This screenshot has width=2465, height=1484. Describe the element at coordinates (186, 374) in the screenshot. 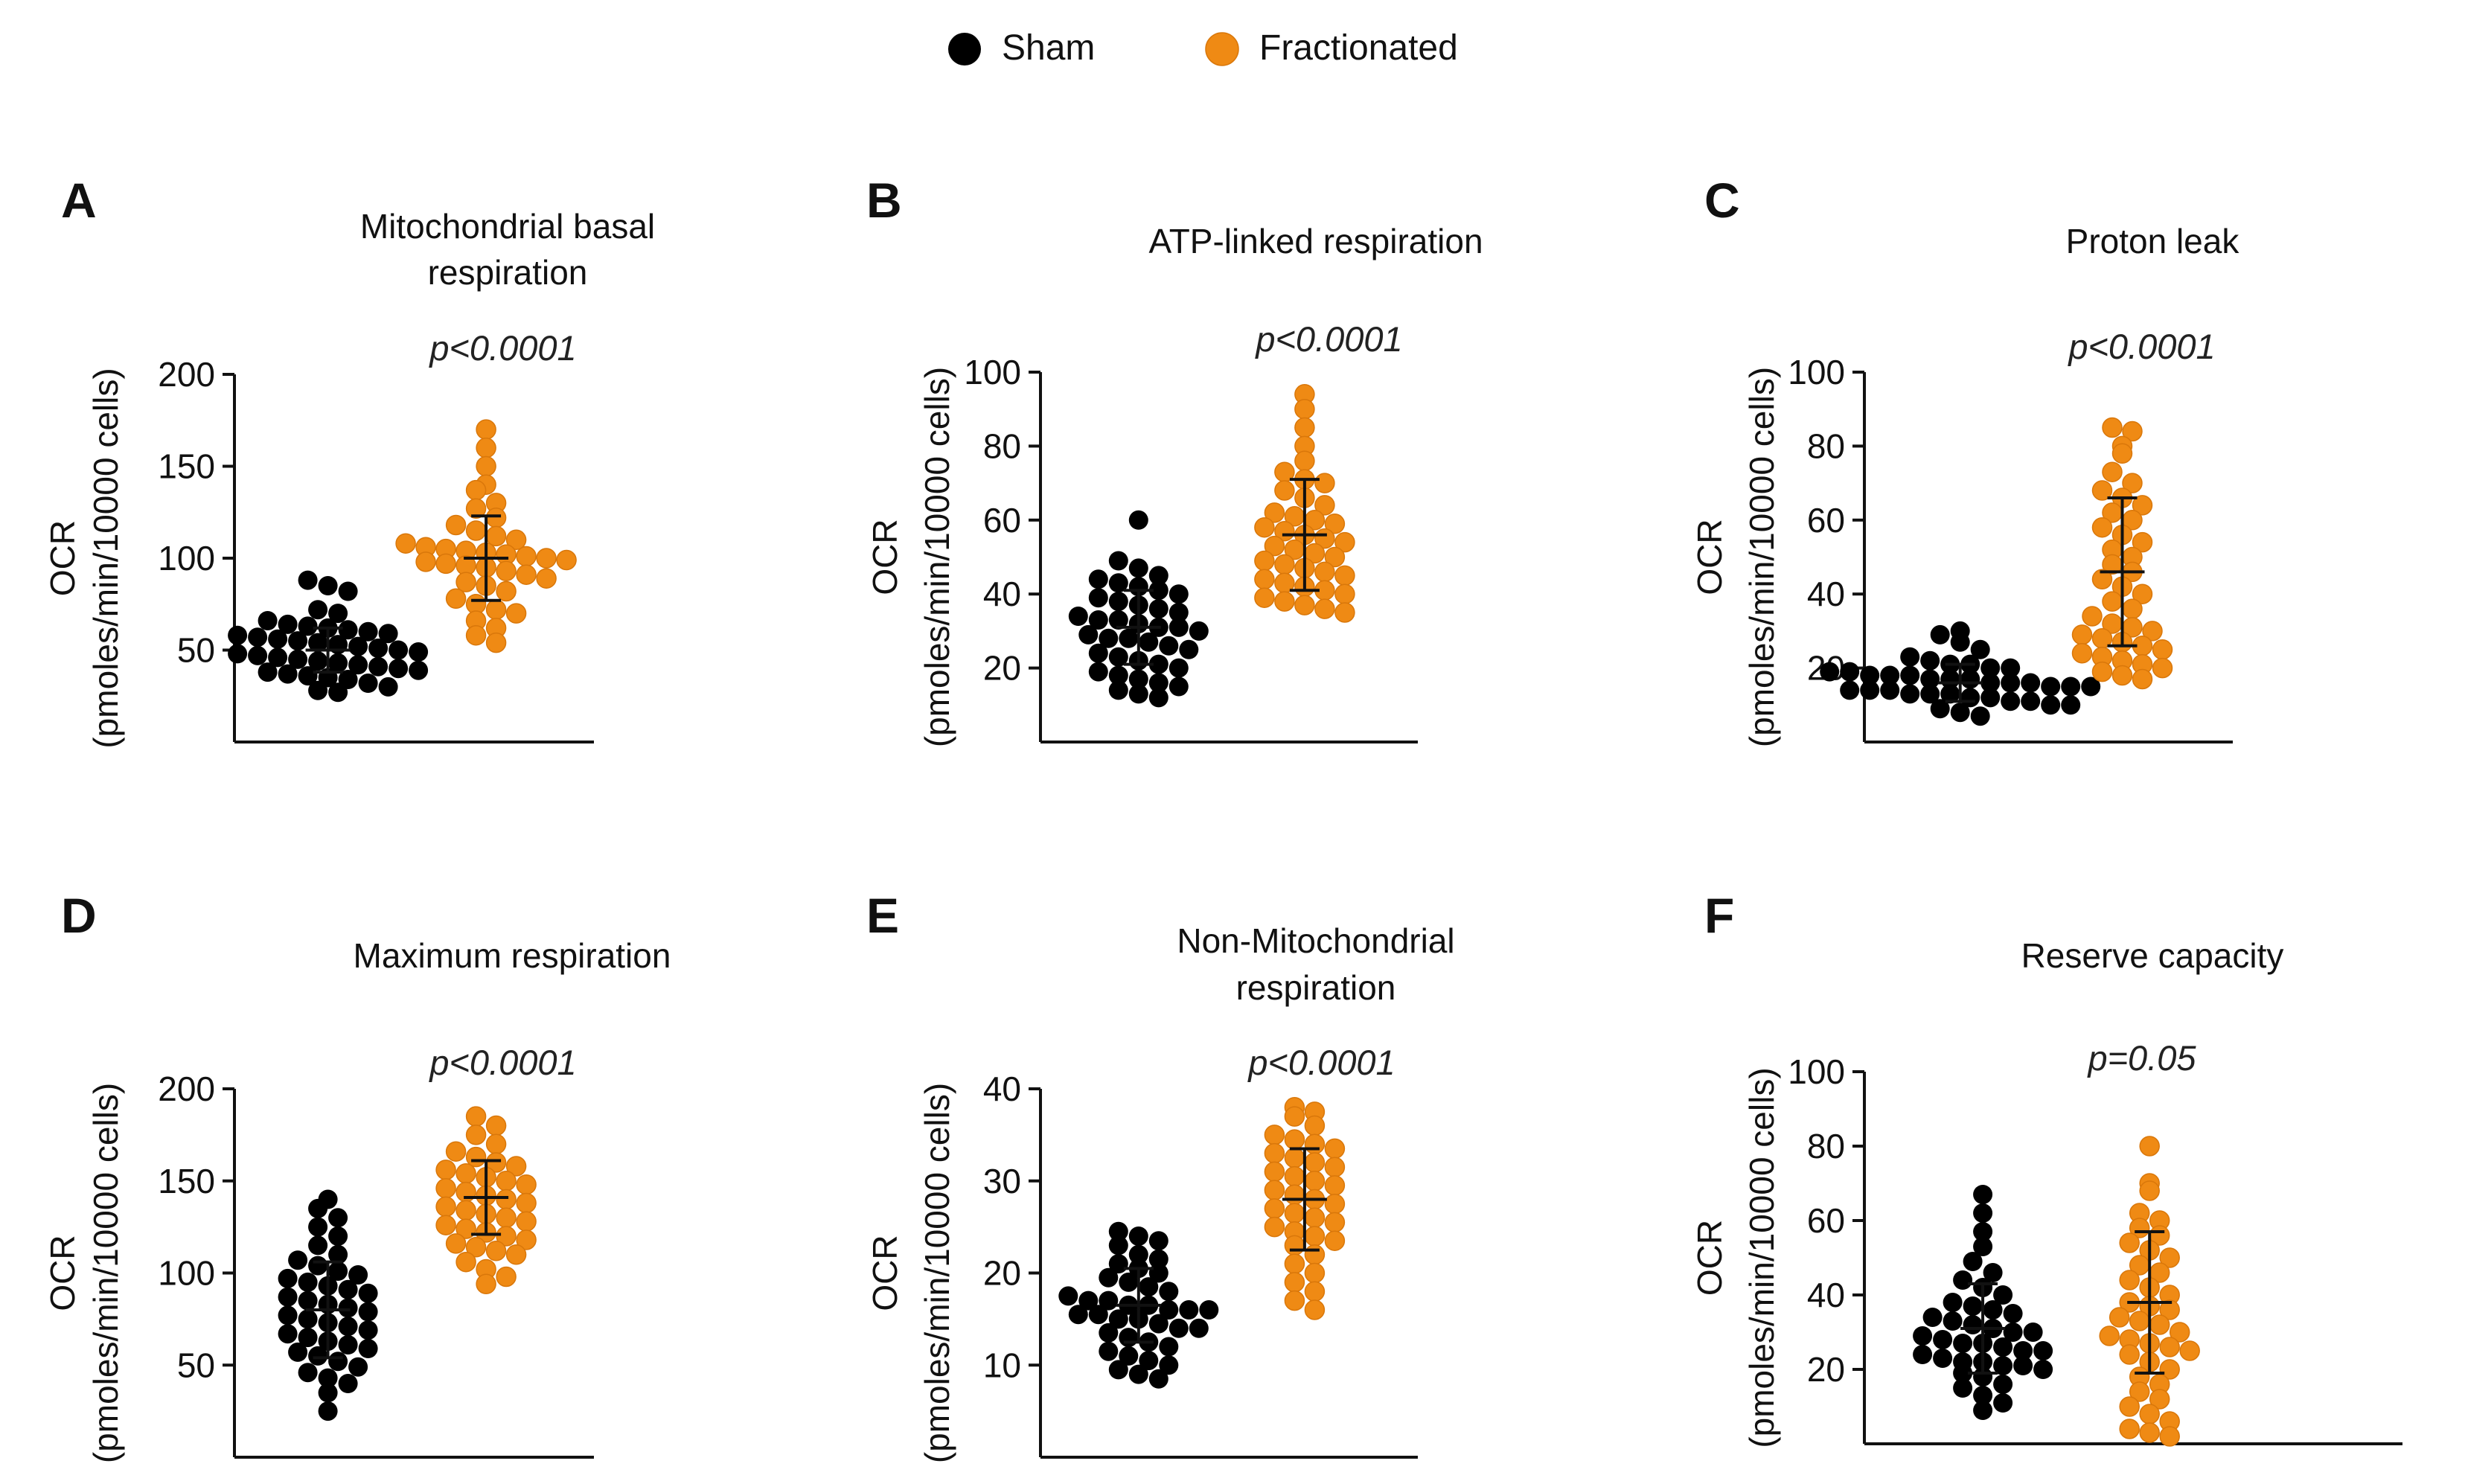

I see `y-tick-label: 200` at that location.